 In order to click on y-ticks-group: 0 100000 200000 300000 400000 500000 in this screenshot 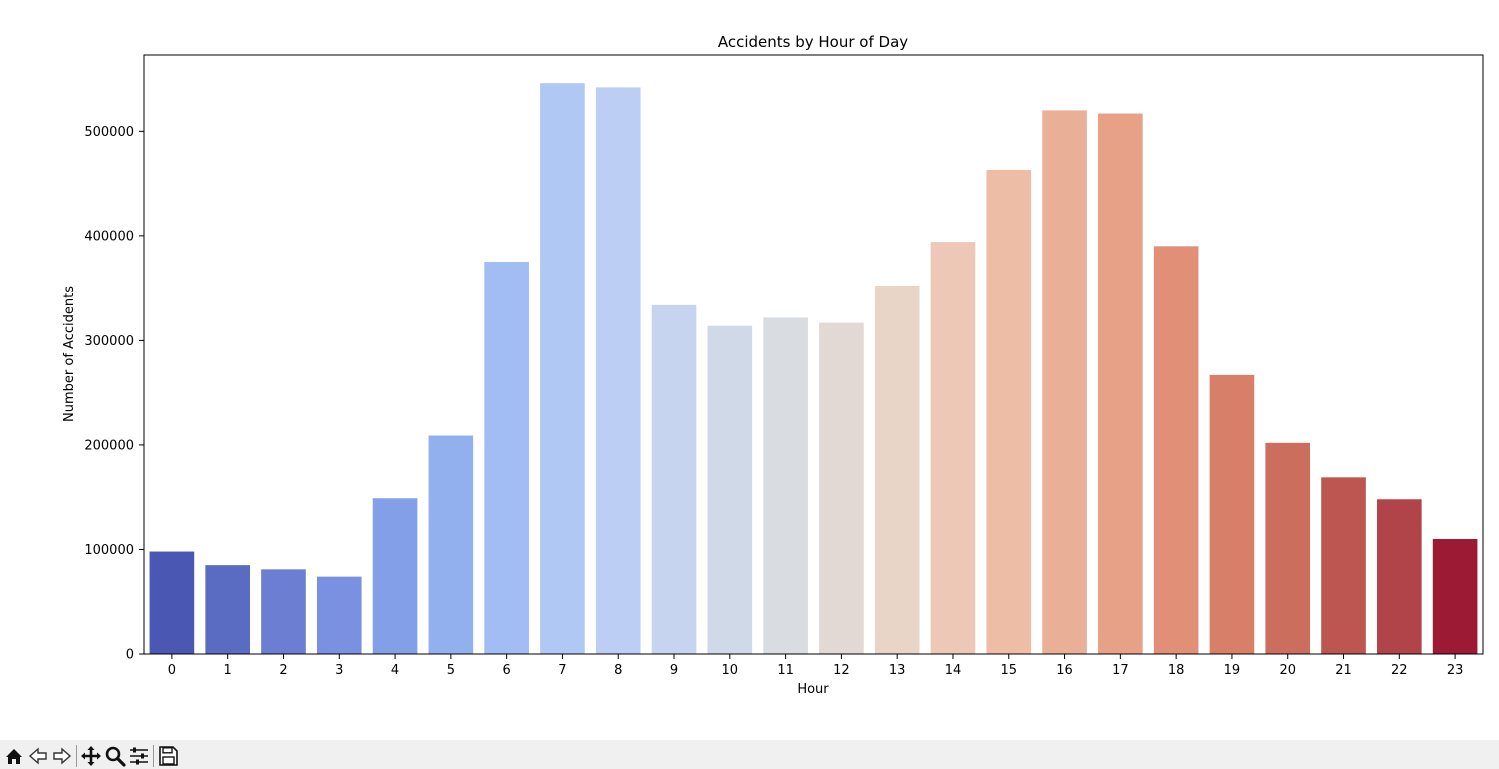, I will do `click(114, 394)`.